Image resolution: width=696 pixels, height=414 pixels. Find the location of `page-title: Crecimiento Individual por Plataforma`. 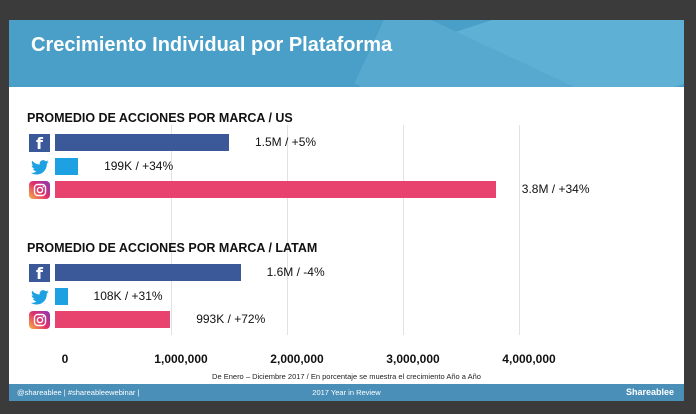

page-title: Crecimiento Individual por Plataforma is located at coordinates (212, 45).